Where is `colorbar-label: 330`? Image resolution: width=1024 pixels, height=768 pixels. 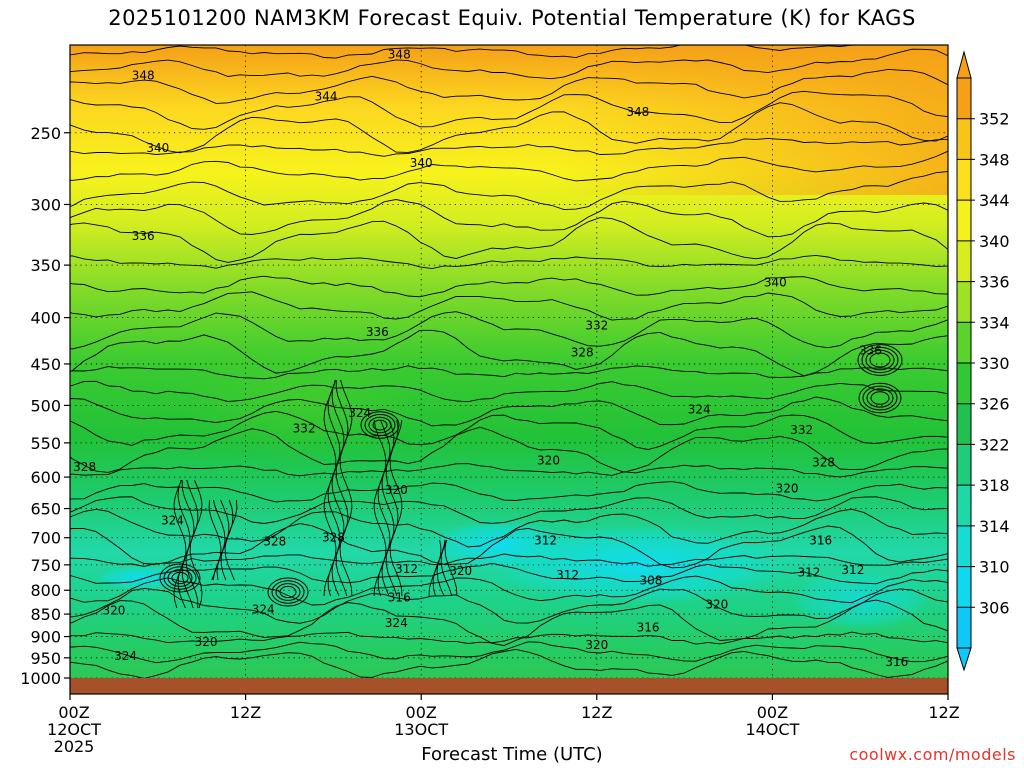
colorbar-label: 330 is located at coordinates (994, 363).